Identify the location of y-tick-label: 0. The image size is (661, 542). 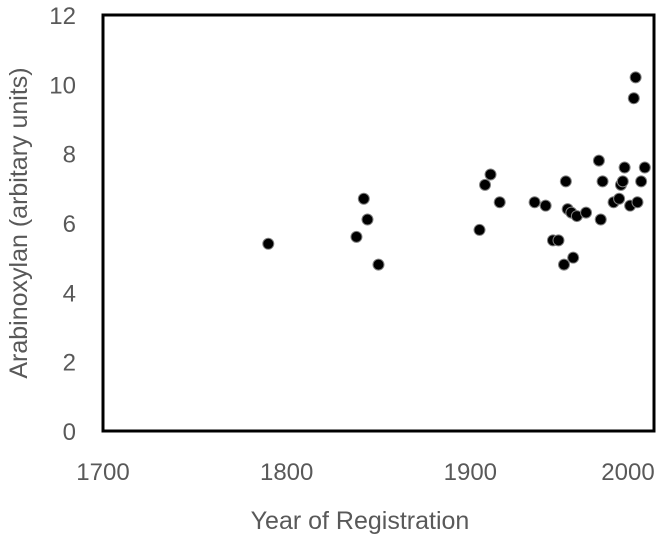
(69, 432).